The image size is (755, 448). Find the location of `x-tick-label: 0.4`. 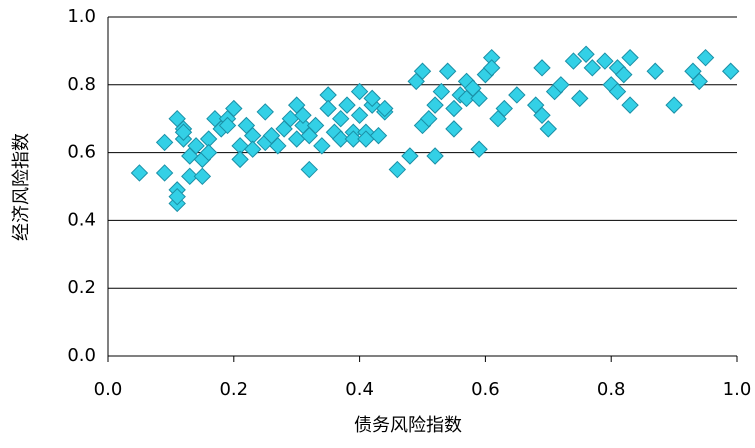

x-tick-label: 0.4 is located at coordinates (359, 389).